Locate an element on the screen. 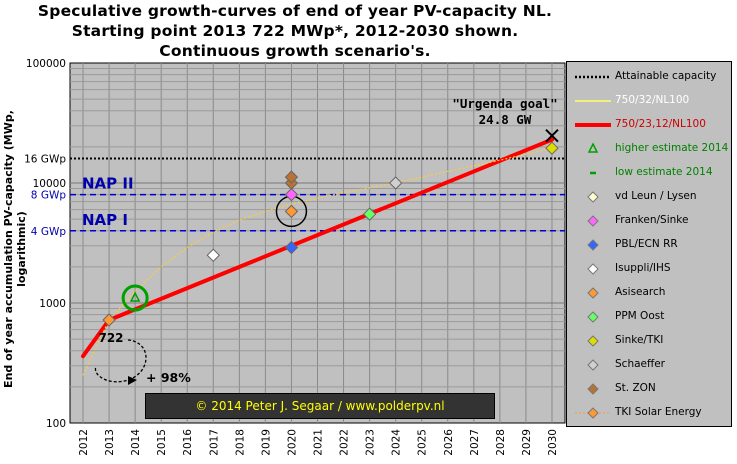  data-point-triangle is located at coordinates (135, 296).